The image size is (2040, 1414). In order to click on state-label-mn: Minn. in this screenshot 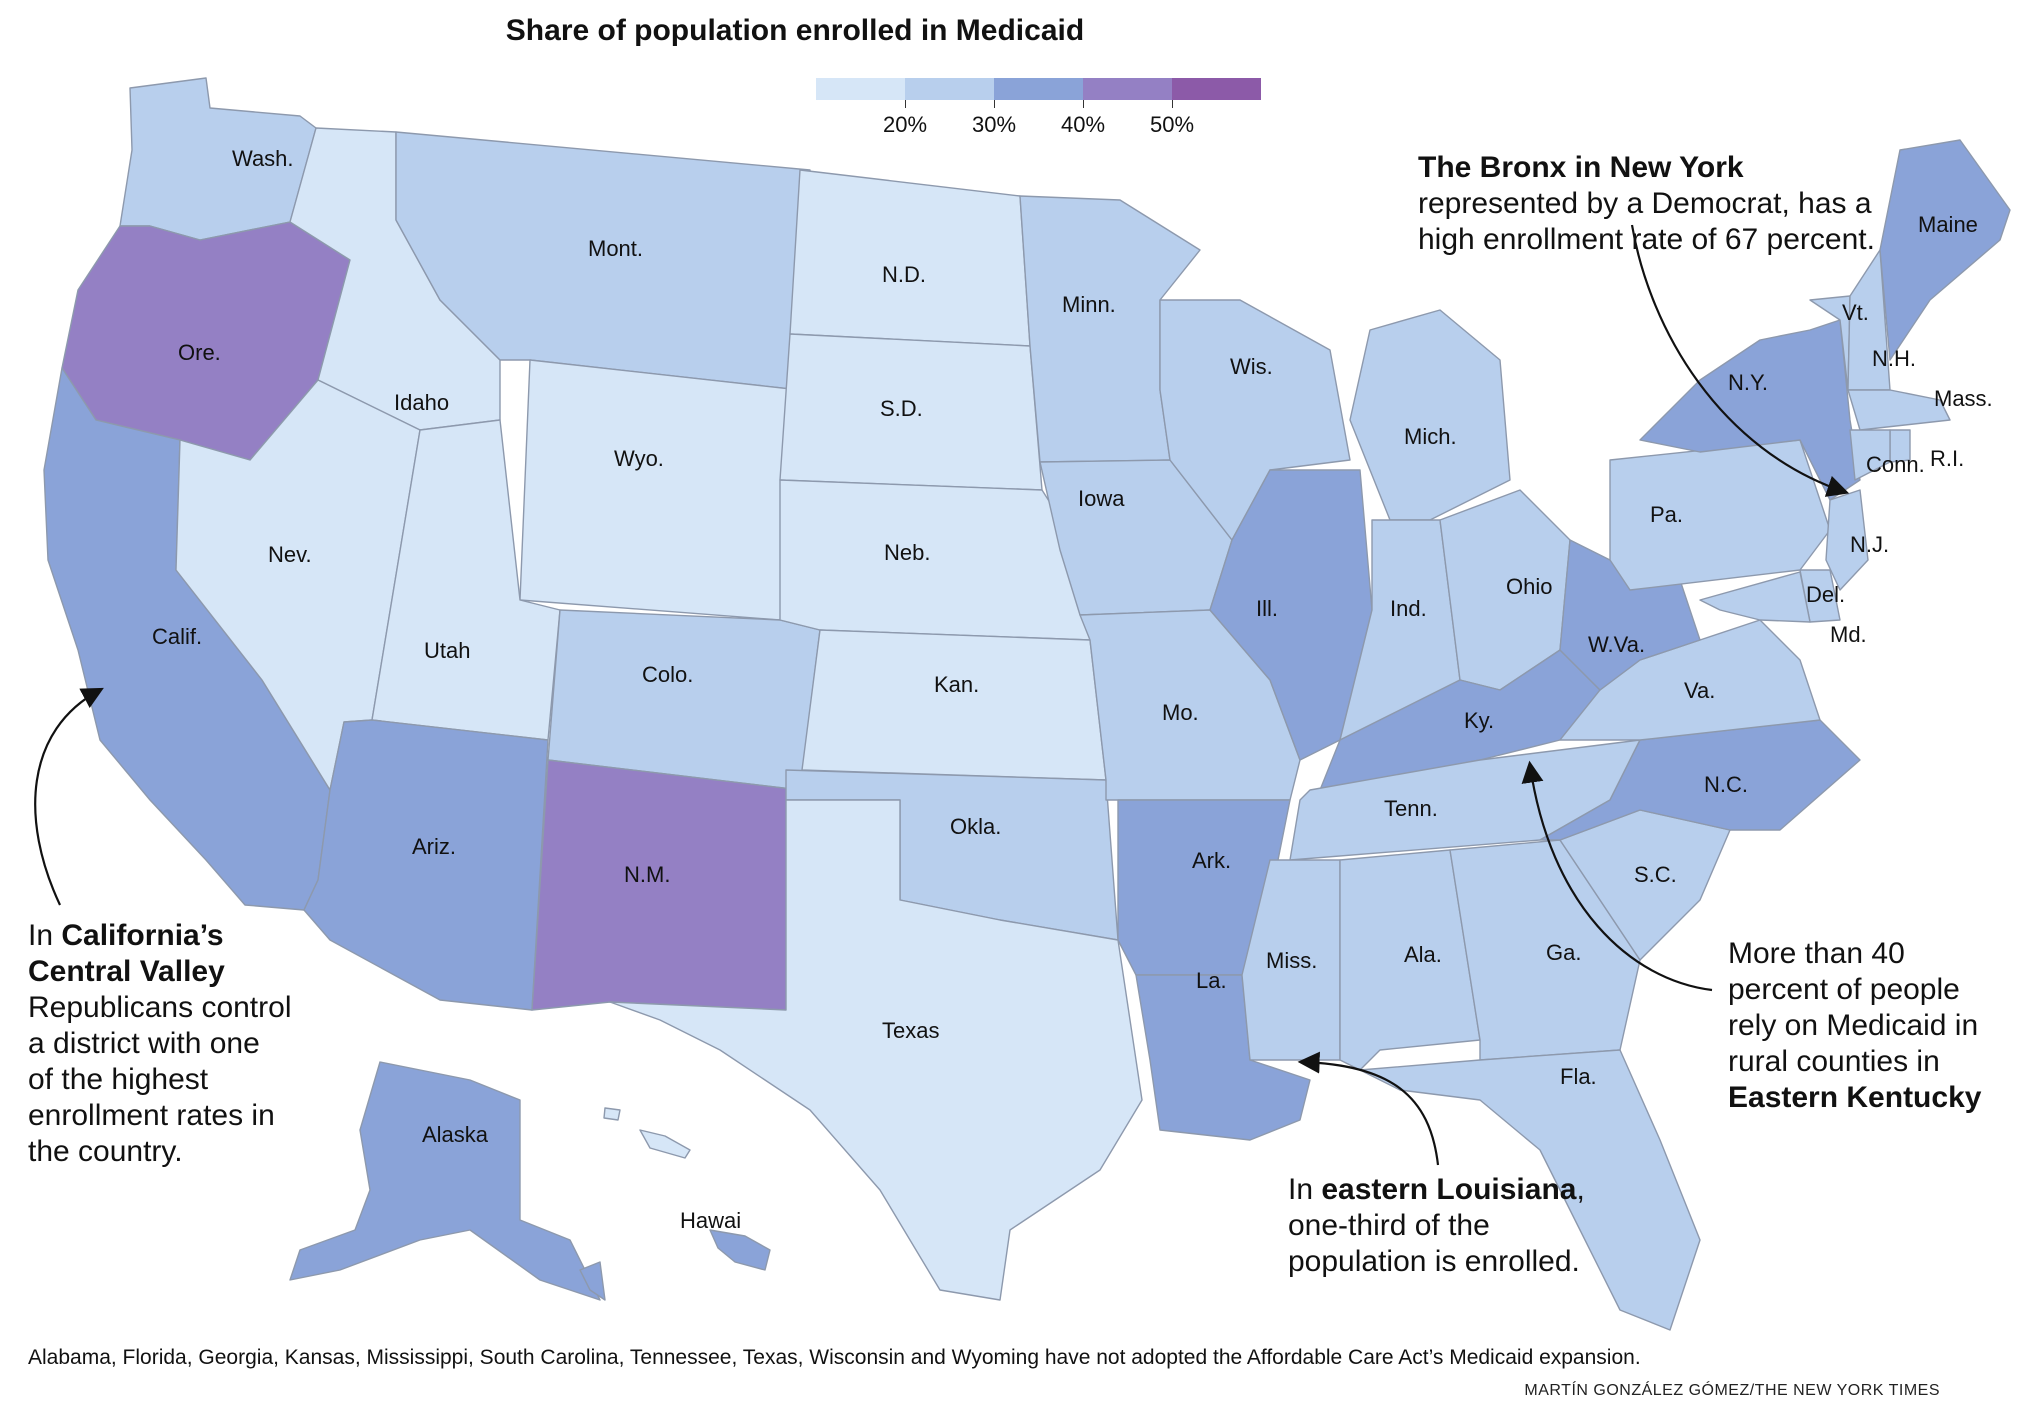, I will do `click(1089, 304)`.